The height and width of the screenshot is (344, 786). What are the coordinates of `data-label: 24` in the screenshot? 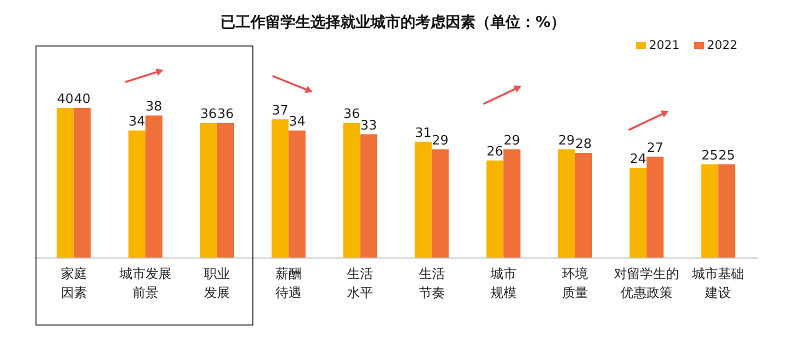 It's located at (638, 159).